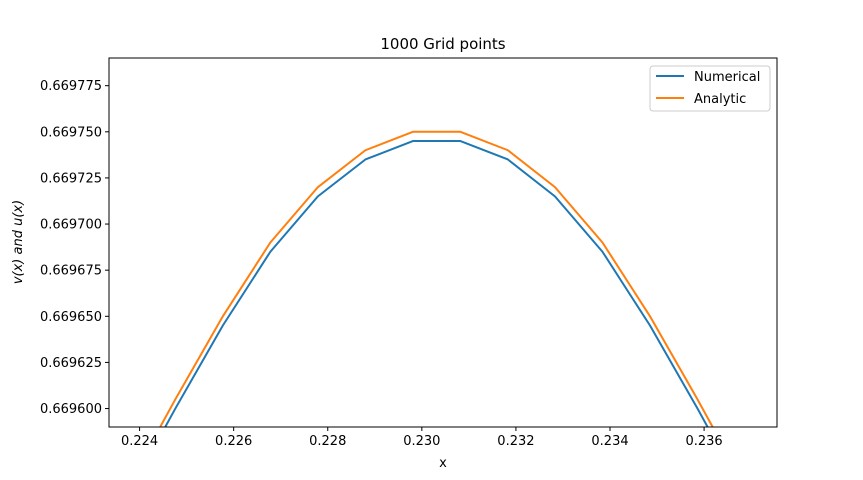 The width and height of the screenshot is (863, 480). Describe the element at coordinates (233, 441) in the screenshot. I see `x-tick-label: 0.226` at that location.